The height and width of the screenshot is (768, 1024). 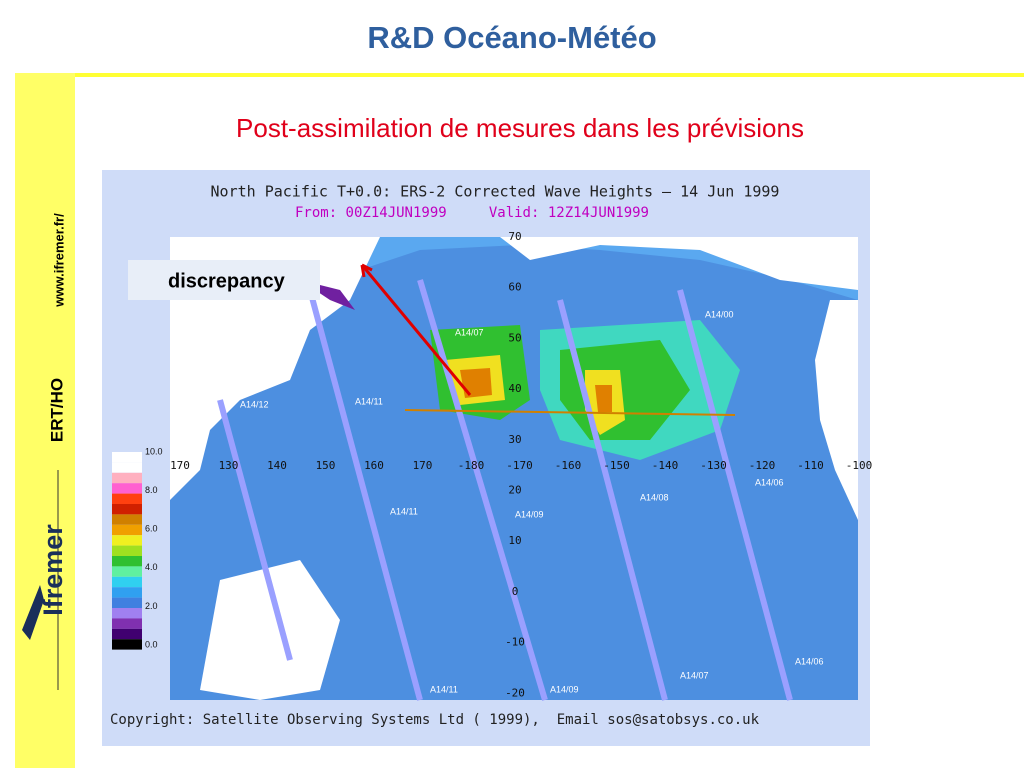 I want to click on longitude-label: -100, so click(x=859, y=465).